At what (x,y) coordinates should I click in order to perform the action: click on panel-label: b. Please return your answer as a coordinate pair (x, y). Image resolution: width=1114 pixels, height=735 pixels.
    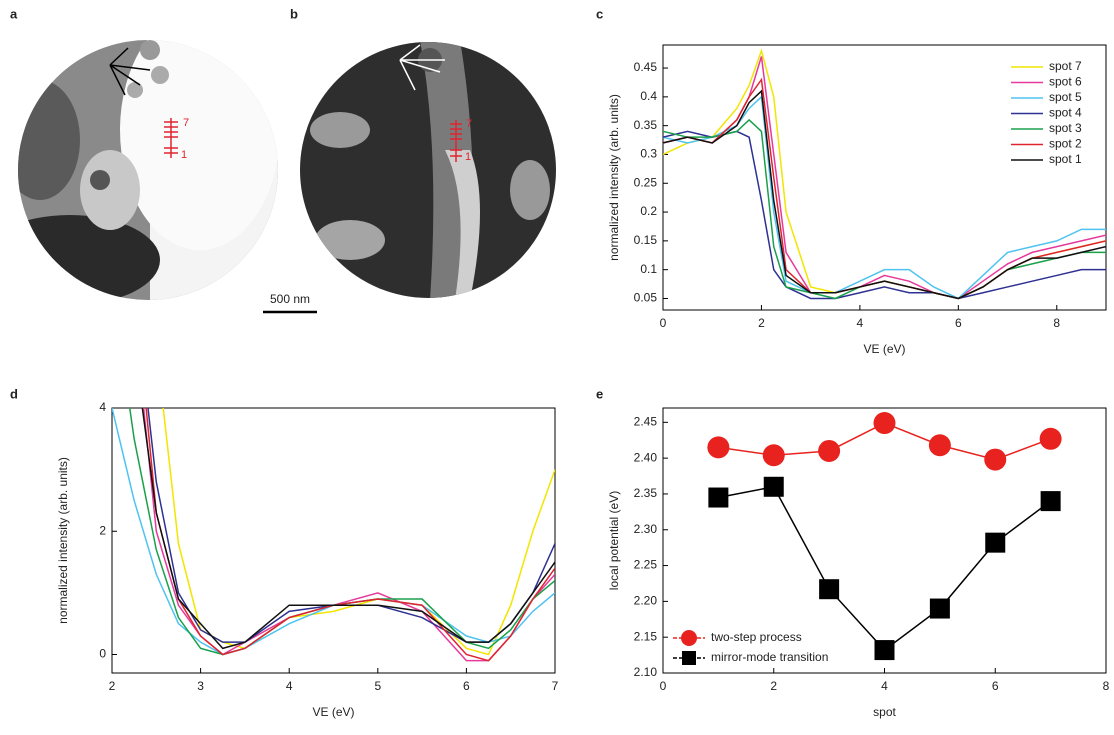
    Looking at the image, I should click on (294, 13).